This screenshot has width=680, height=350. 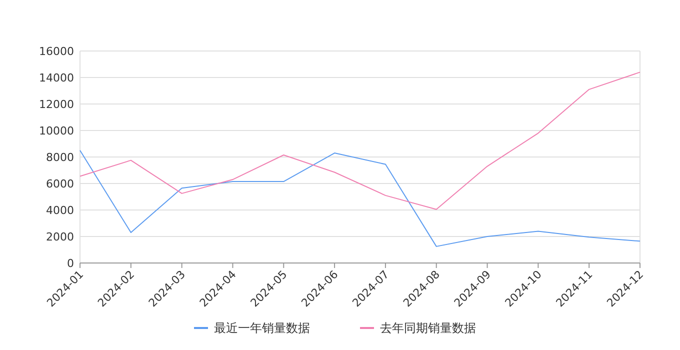 I want to click on y-tick-label: 12000, so click(x=56, y=104).